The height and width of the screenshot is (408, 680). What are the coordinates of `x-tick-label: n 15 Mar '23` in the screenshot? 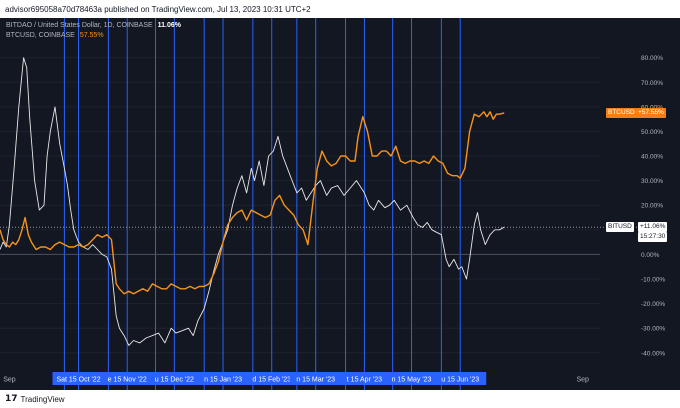 It's located at (315, 380).